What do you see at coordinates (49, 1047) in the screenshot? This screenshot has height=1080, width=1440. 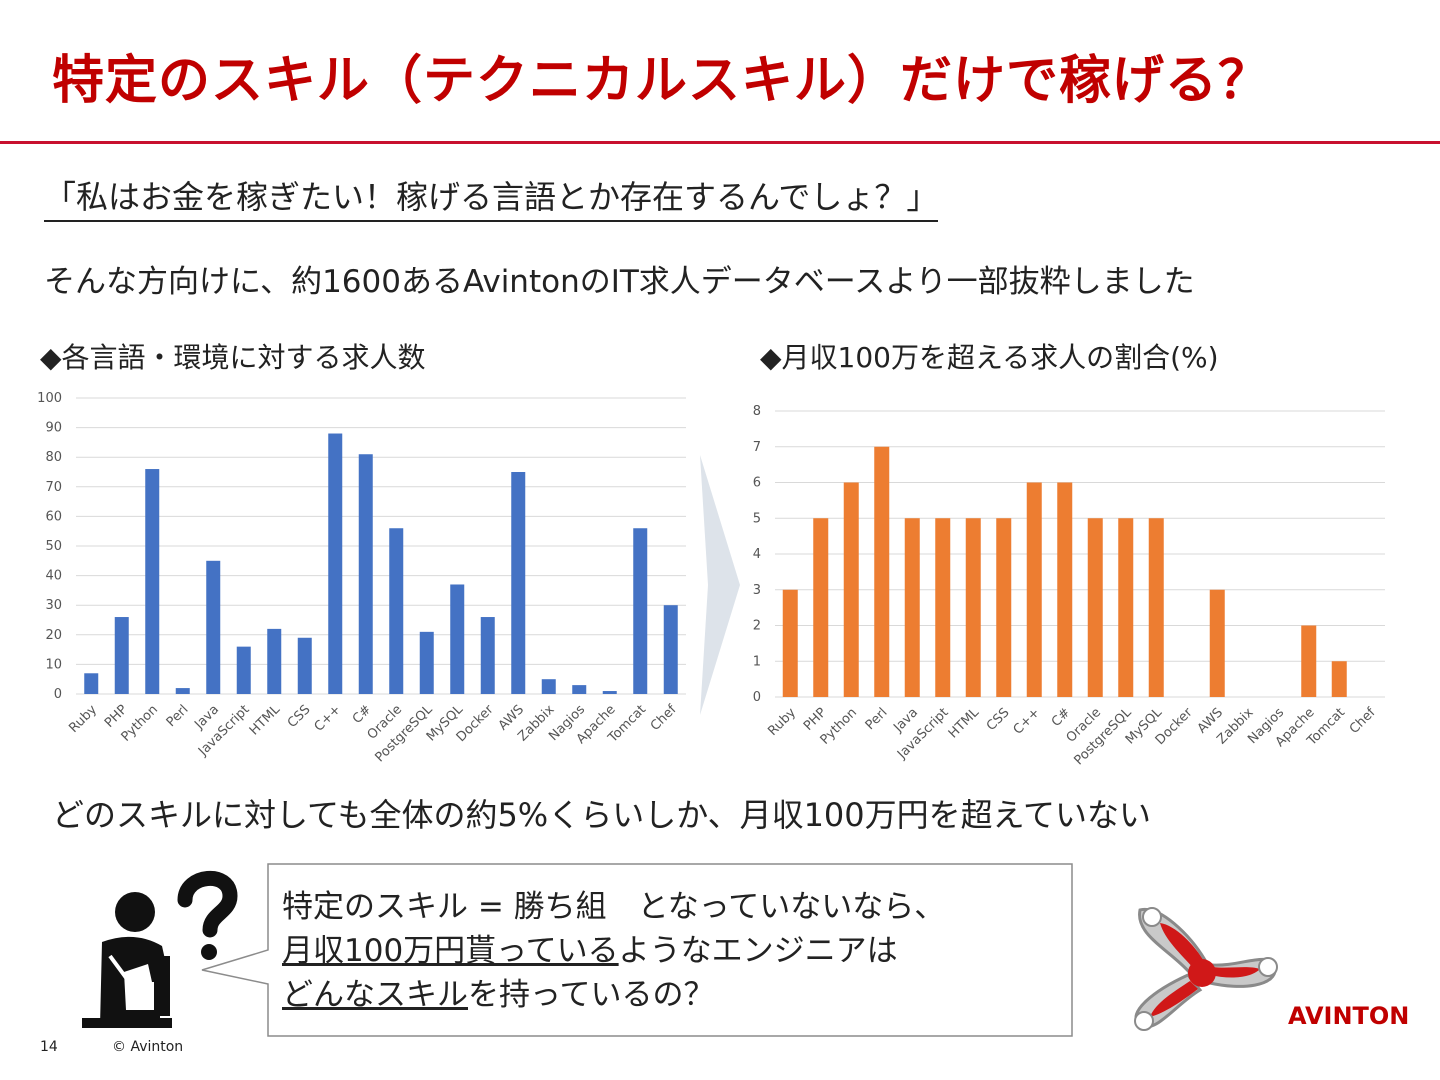 I see `page-number: 14` at bounding box center [49, 1047].